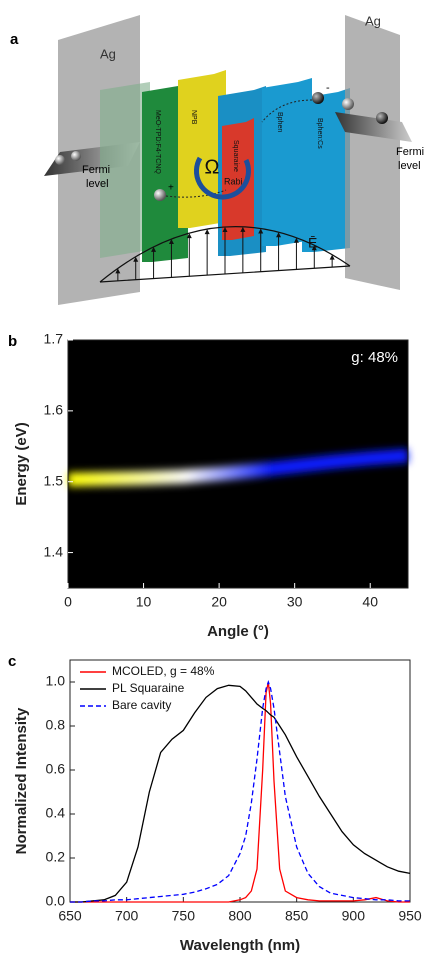 Image resolution: width=433 pixels, height=960 pixels. I want to click on x-tick-label: 800, so click(240, 916).